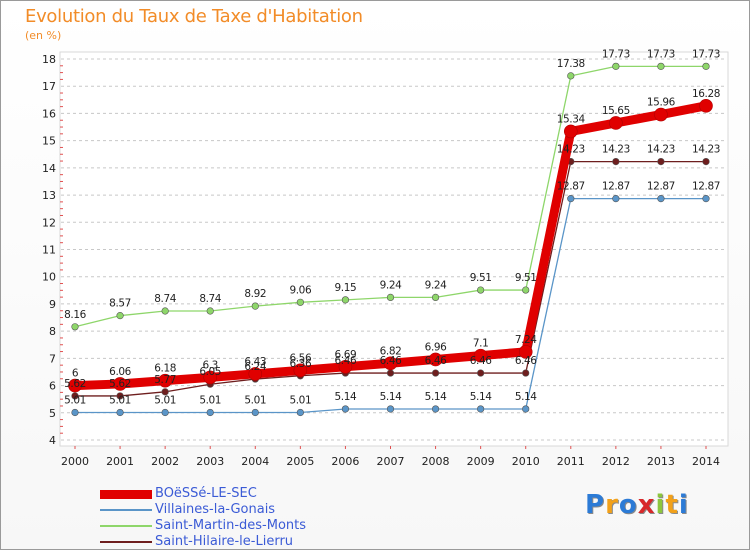 This screenshot has width=750, height=550. What do you see at coordinates (612, 505) in the screenshot?
I see `logo-letter: r` at bounding box center [612, 505].